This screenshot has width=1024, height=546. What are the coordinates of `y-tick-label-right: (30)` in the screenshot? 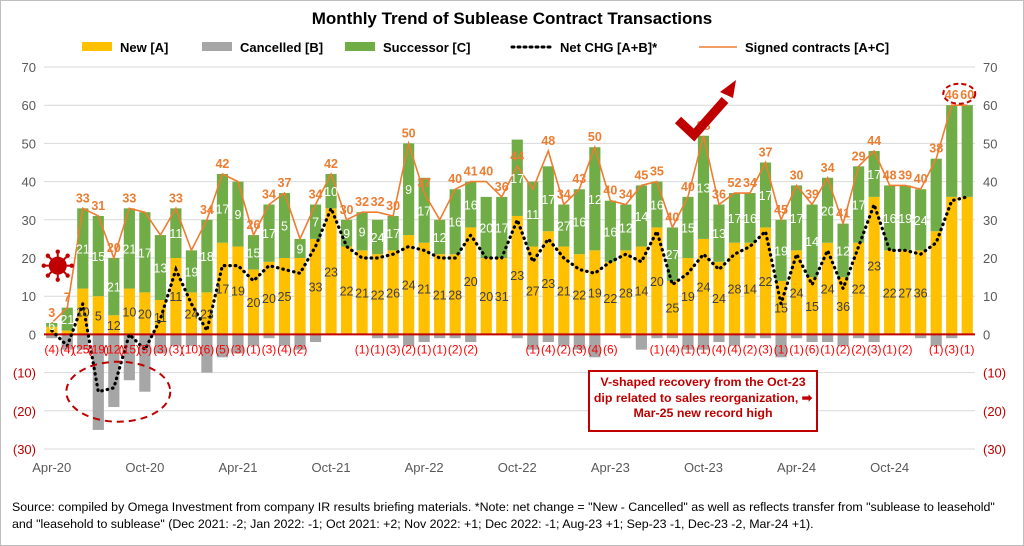 It's located at (994, 449).